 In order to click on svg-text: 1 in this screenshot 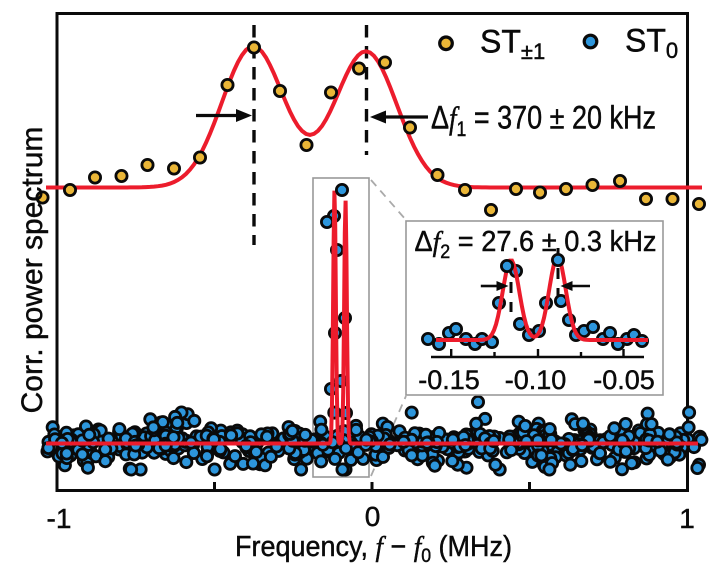, I will do `click(687, 518)`.